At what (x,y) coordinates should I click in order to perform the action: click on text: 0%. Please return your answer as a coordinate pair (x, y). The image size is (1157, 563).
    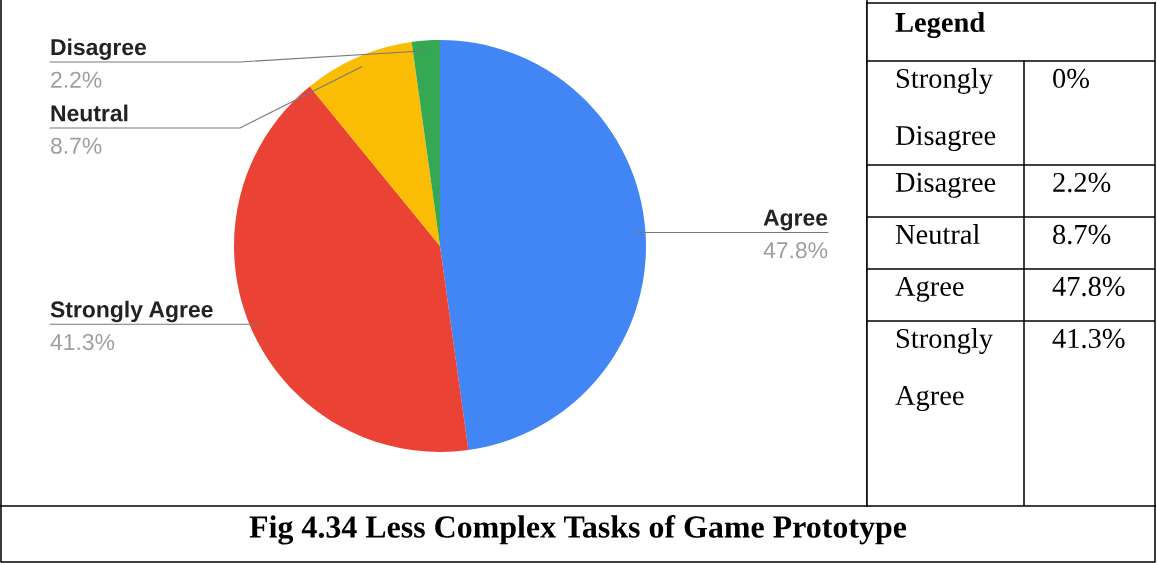
    Looking at the image, I should click on (1071, 78).